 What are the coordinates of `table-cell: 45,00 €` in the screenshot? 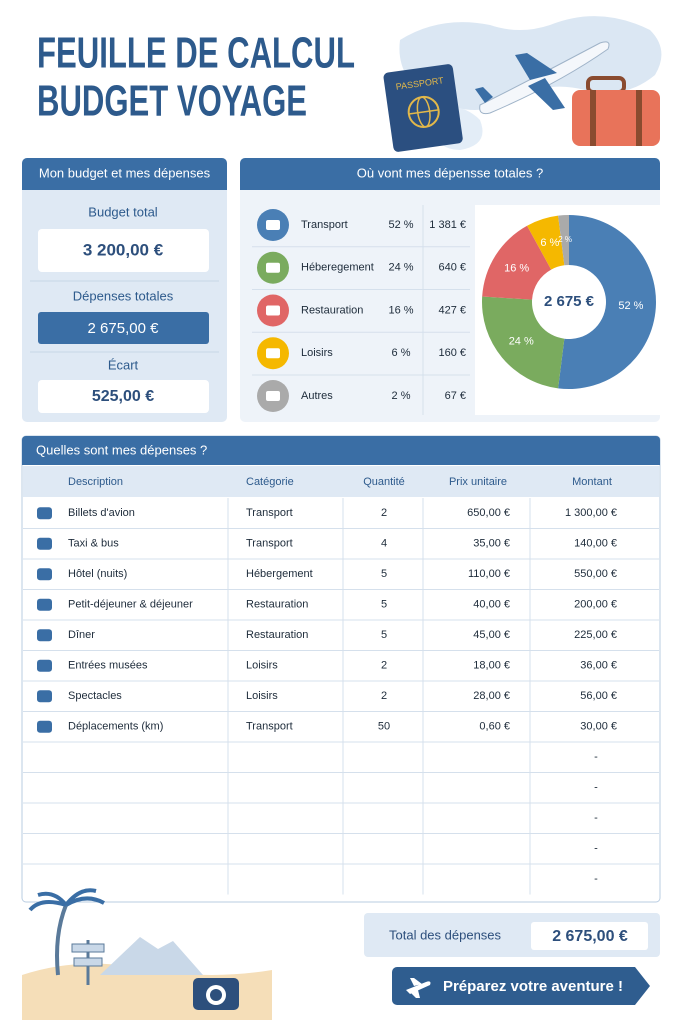 It's located at (491, 635).